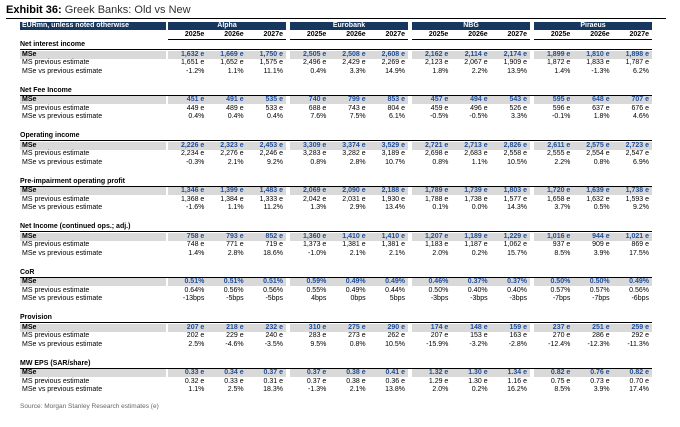 The width and height of the screenshot is (680, 427). I want to click on cell: 1,016 e, so click(558, 236).